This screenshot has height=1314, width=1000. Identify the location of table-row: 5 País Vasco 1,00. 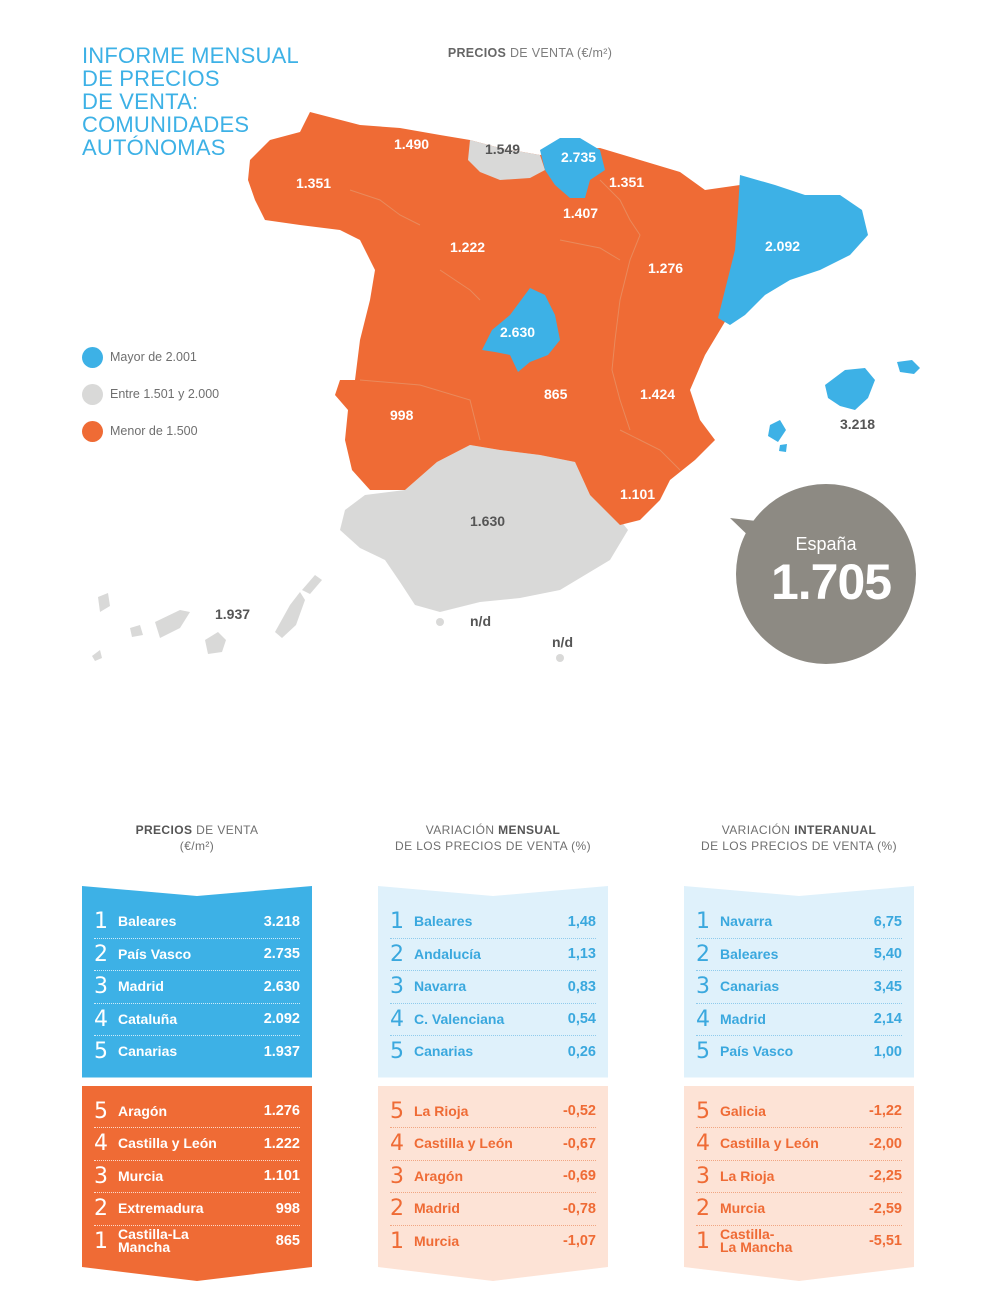
(799, 1052).